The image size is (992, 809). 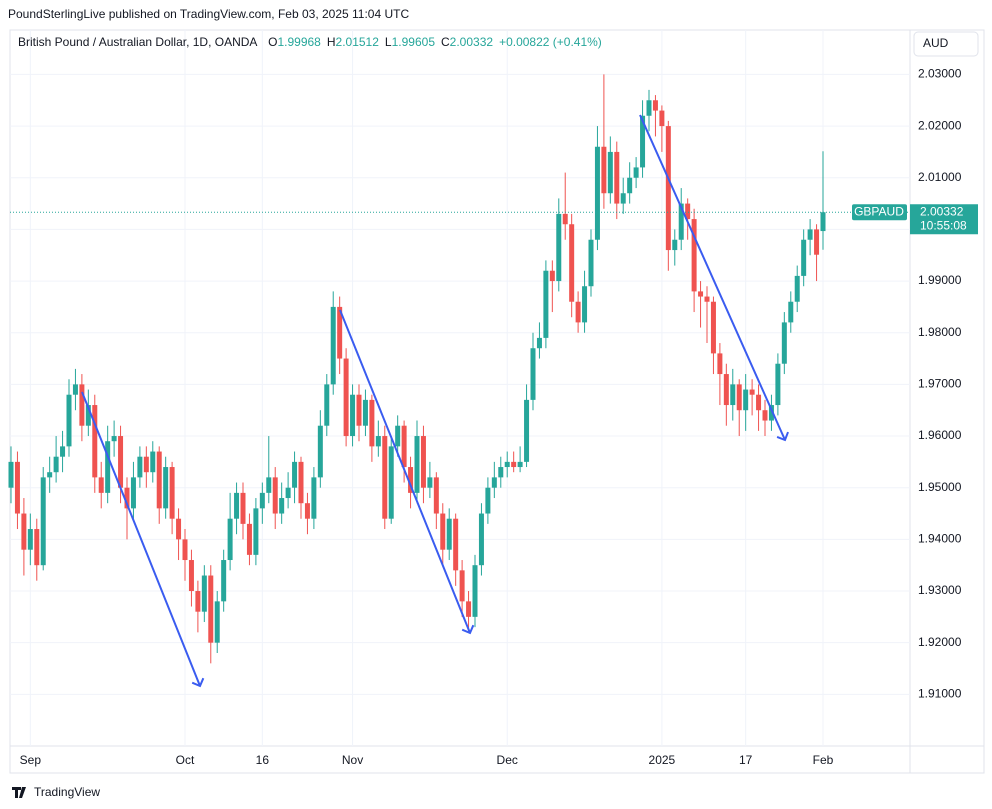 What do you see at coordinates (940, 487) in the screenshot?
I see `y-tick-label: 1.95000` at bounding box center [940, 487].